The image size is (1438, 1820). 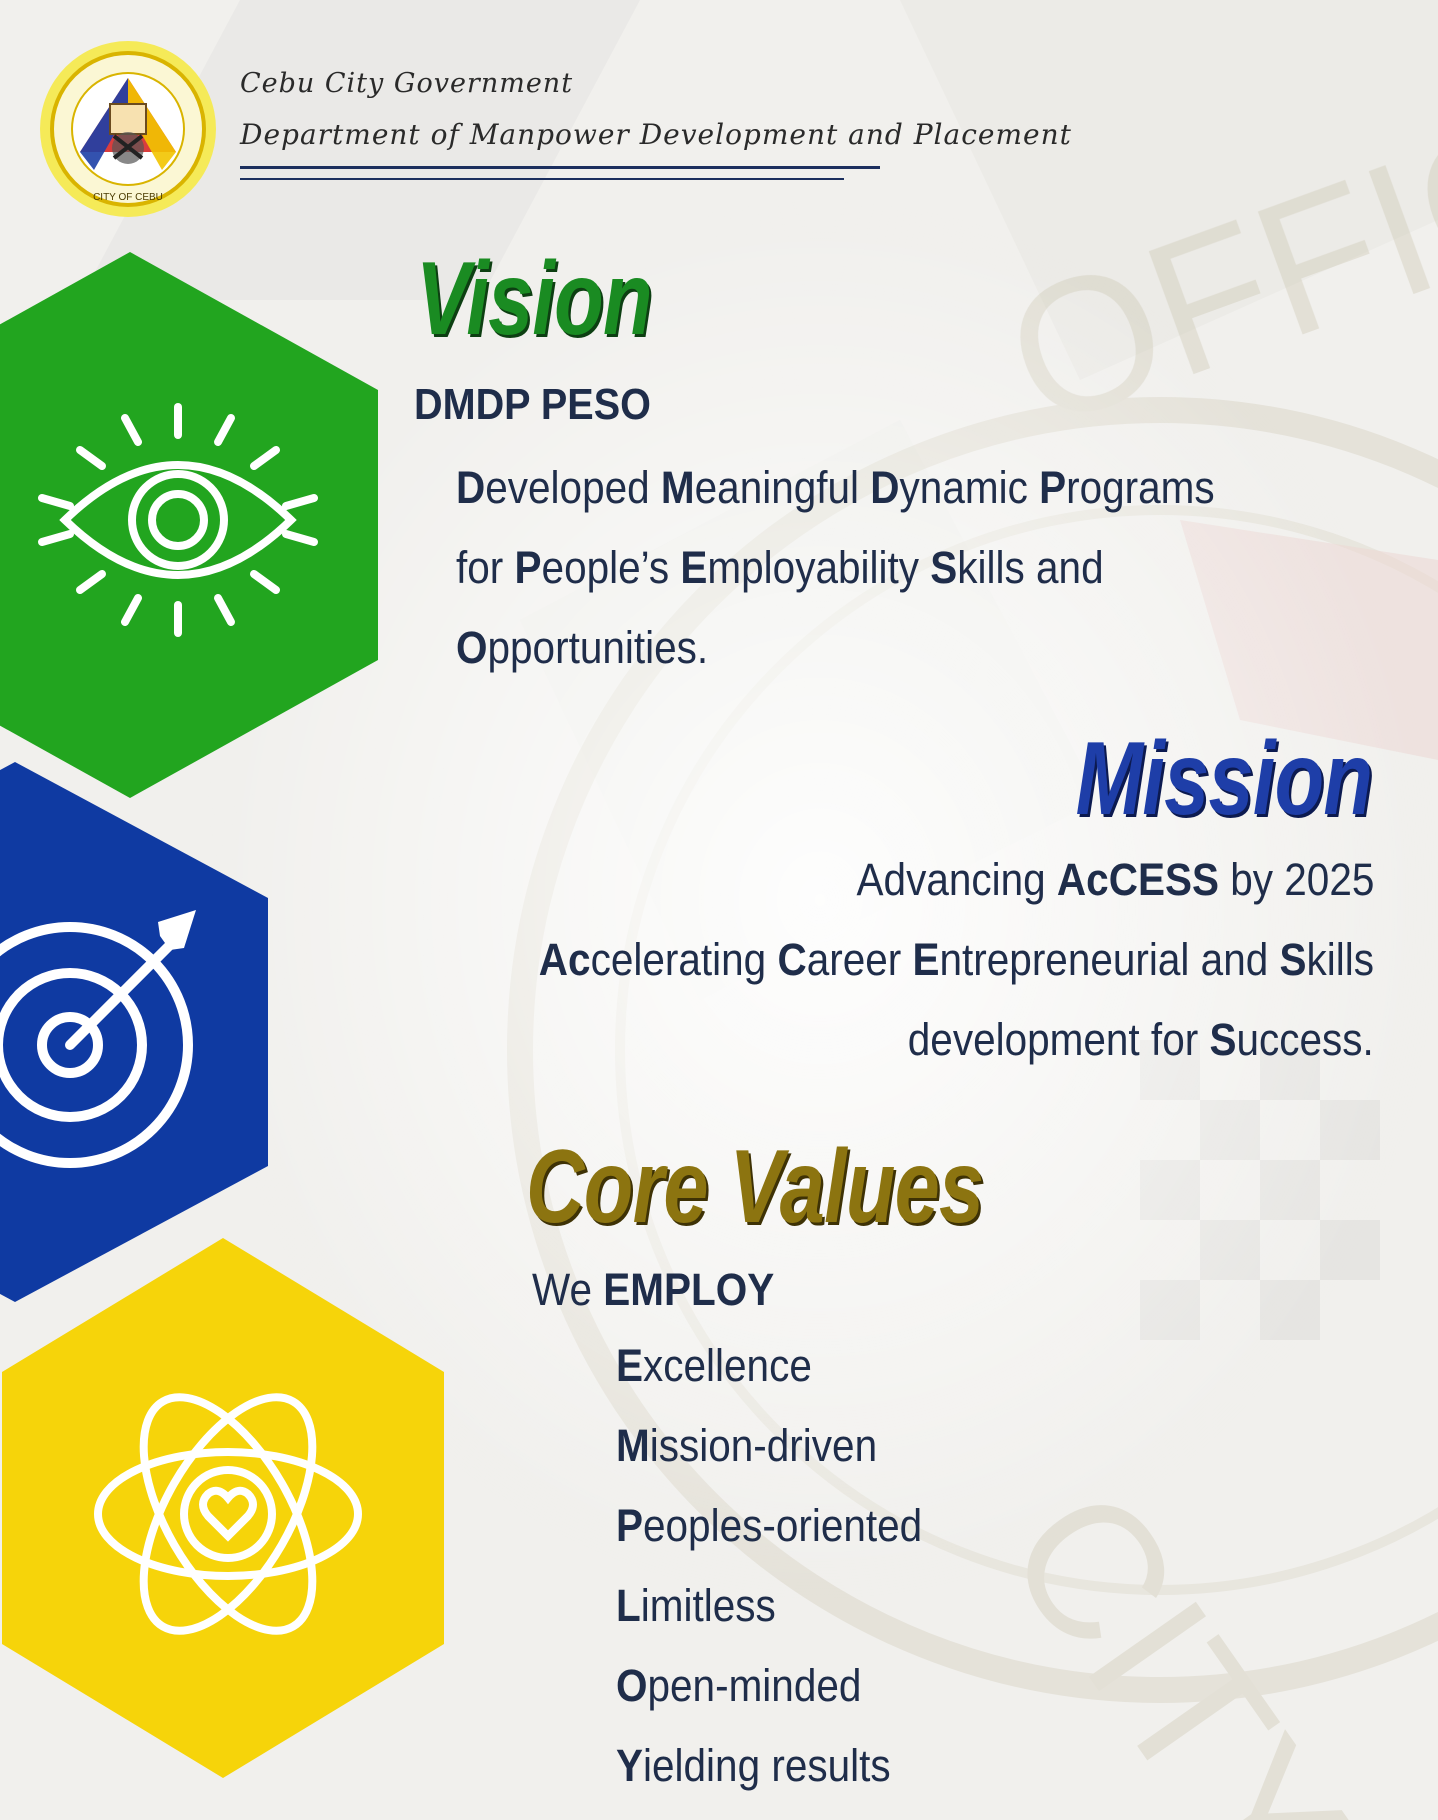 What do you see at coordinates (630, 1525) in the screenshot?
I see `core-value-initial: P` at bounding box center [630, 1525].